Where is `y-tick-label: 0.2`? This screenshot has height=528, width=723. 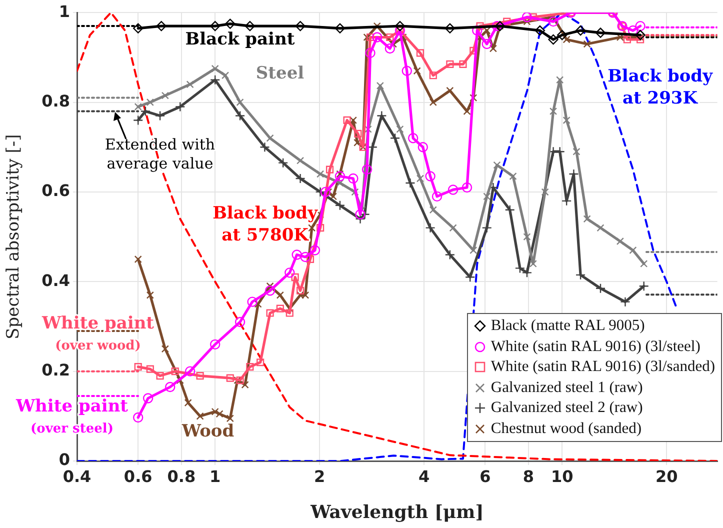 y-tick-label: 0.2 is located at coordinates (56, 370).